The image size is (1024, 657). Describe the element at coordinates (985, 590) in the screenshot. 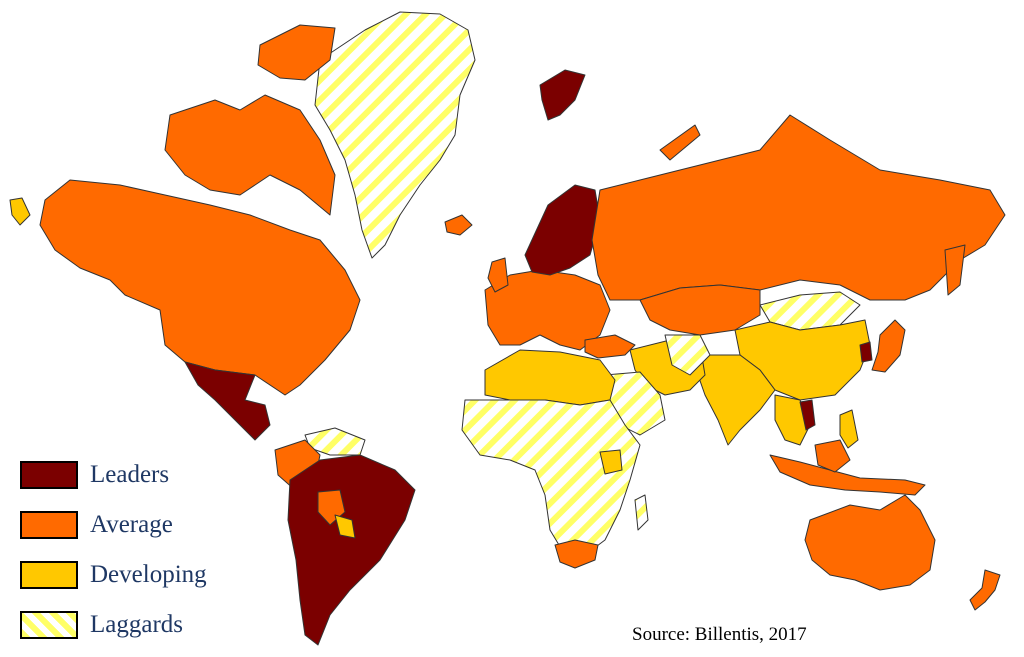

I see `region-new-zealand` at that location.